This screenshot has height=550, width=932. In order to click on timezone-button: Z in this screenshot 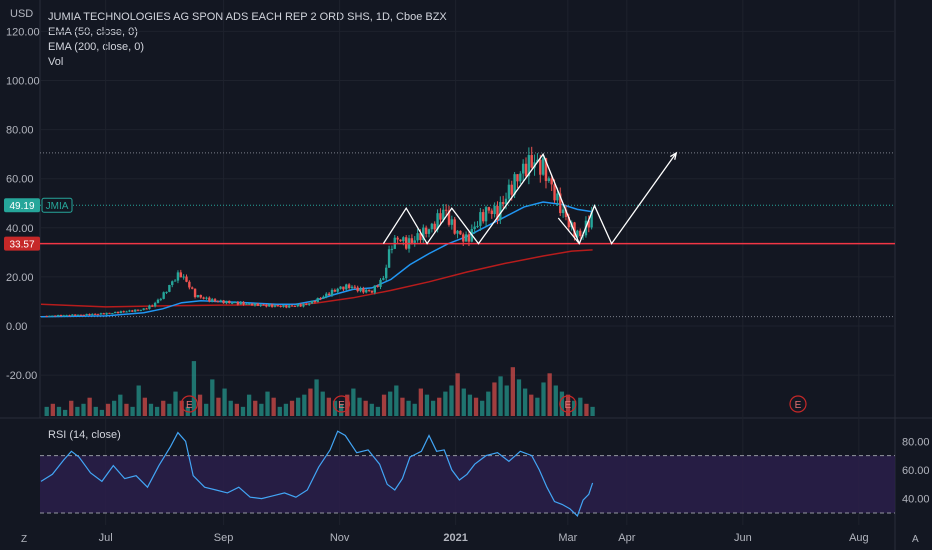, I will do `click(24, 539)`.